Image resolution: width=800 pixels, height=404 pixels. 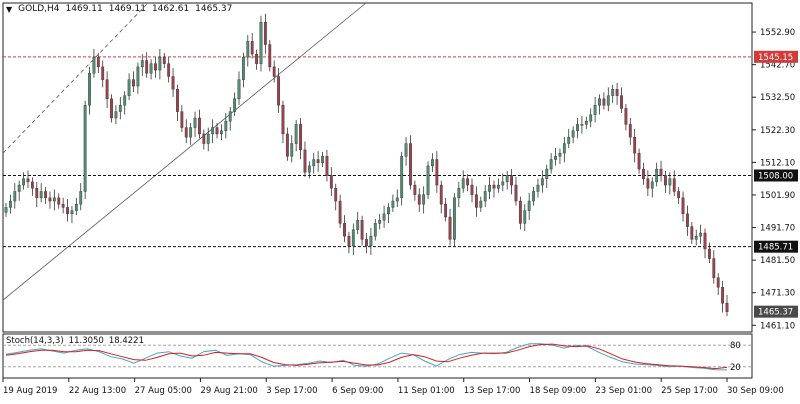 I want to click on level-tag-text-1508.00: 1508.00, so click(x=775, y=176).